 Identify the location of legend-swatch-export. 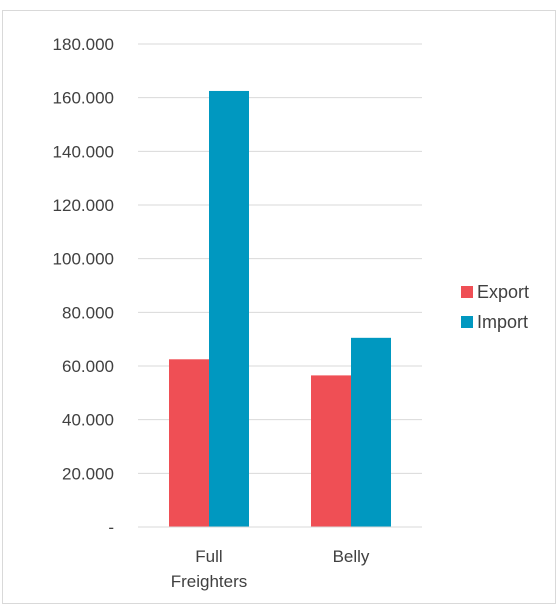
(467, 292).